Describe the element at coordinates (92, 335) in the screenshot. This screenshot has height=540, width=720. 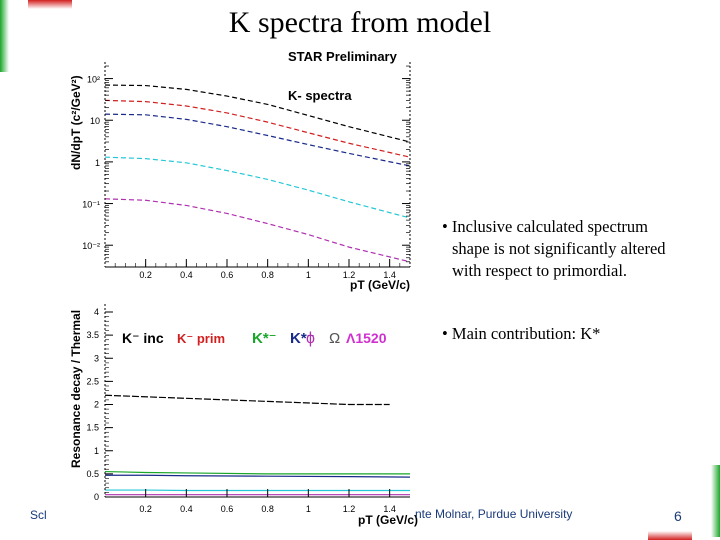
I see `y-tick-label: 3.5` at that location.